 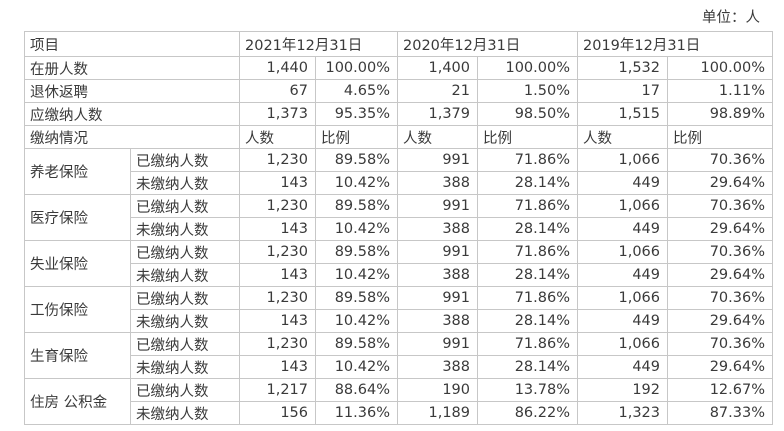 I want to click on ratio-cell: 4.65%, so click(x=356, y=91).